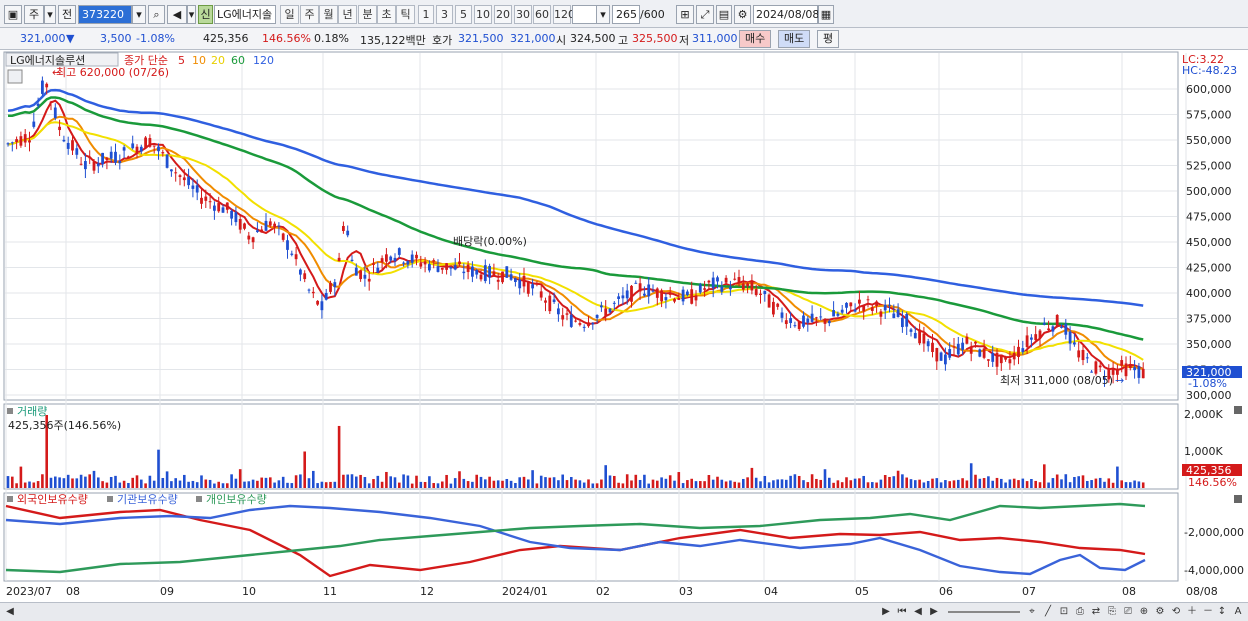 This screenshot has height=621, width=1248. What do you see at coordinates (490, 241) in the screenshot?
I see `dividend-note: 배당락(0.00%)` at bounding box center [490, 241].